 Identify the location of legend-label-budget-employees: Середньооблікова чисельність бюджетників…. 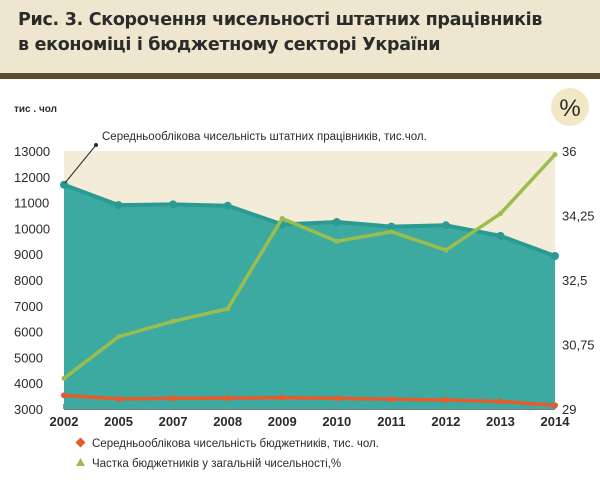
(235, 444).